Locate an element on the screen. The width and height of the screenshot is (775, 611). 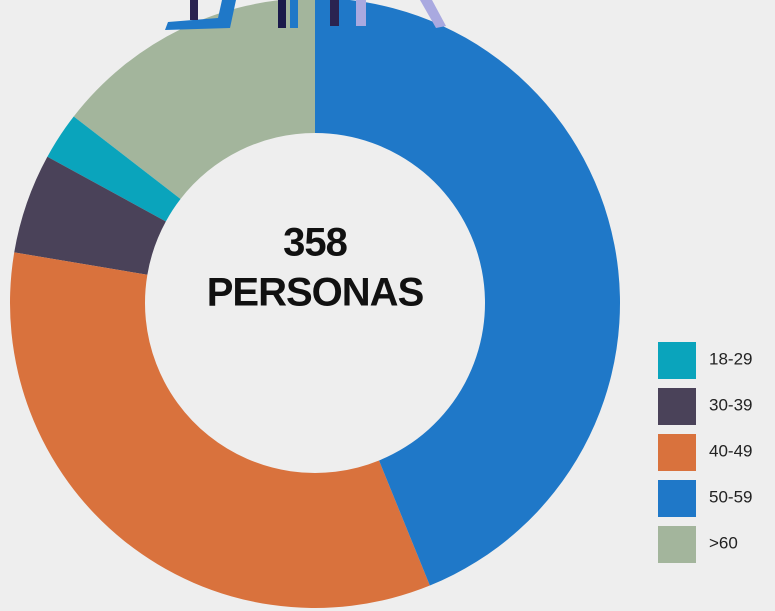
illustration is located at coordinates (305, 15).